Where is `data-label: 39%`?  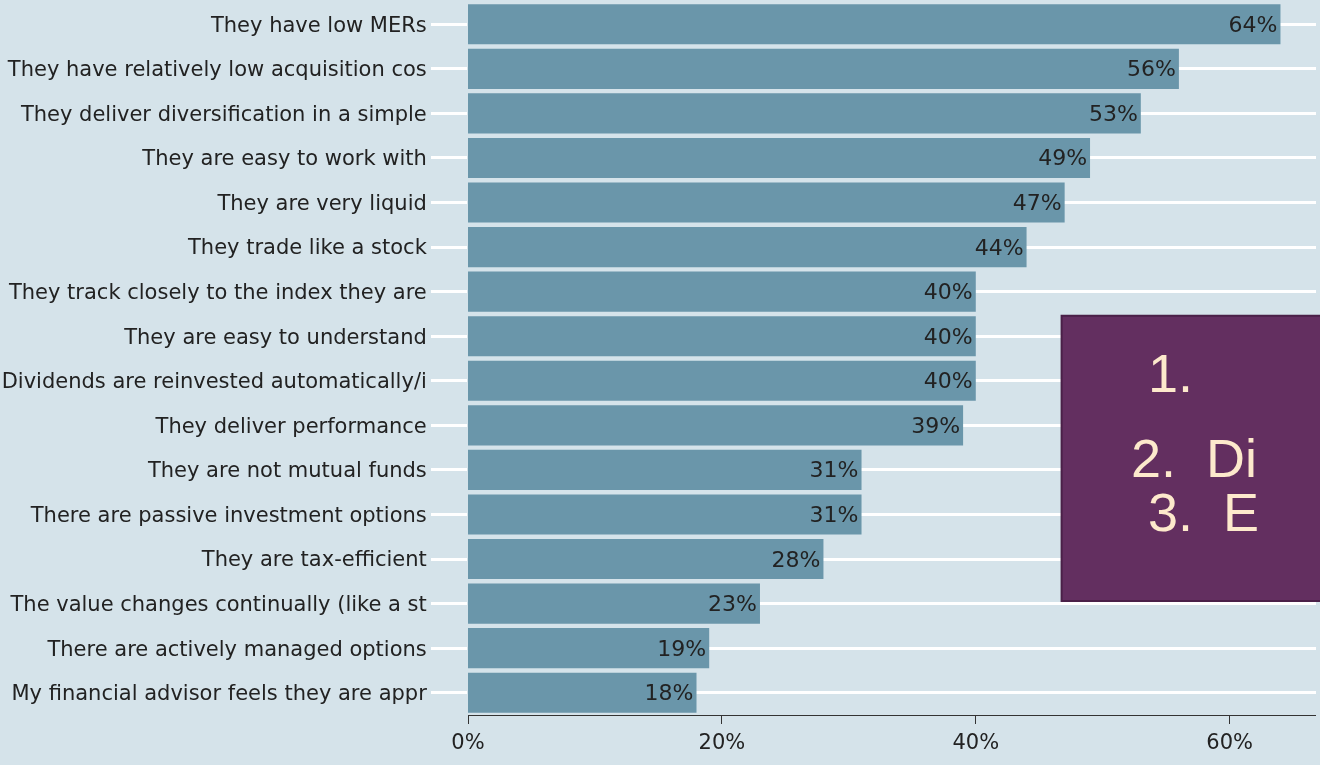 data-label: 39% is located at coordinates (936, 425).